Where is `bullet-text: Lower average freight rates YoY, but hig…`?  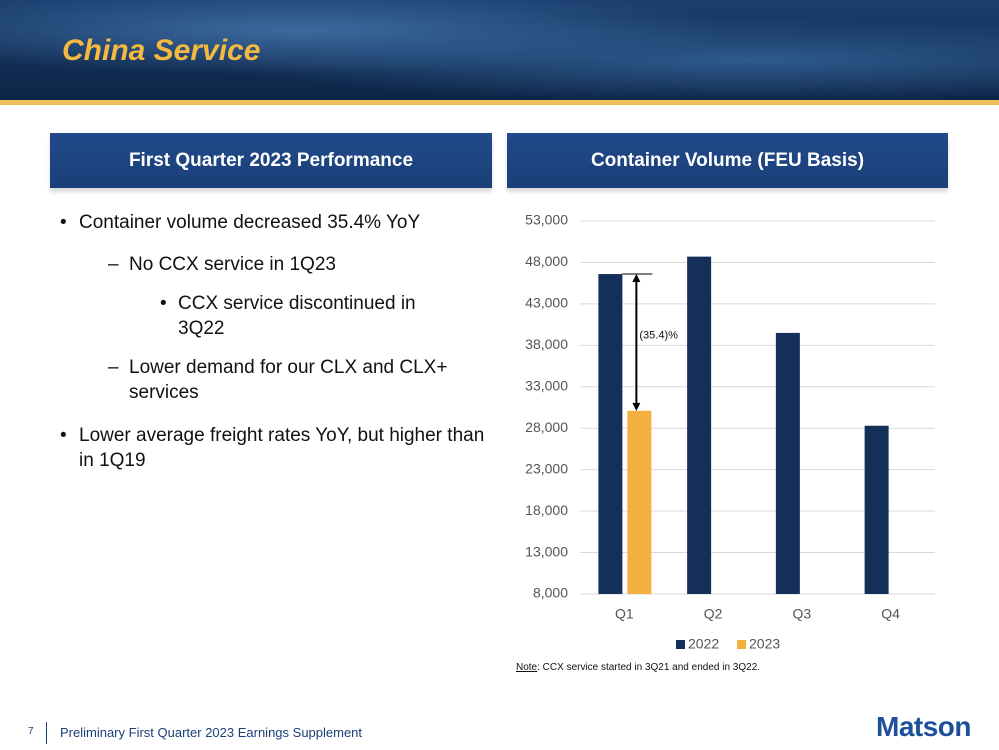
bullet-text: Lower average freight rates YoY, but hig… is located at coordinates (282, 448).